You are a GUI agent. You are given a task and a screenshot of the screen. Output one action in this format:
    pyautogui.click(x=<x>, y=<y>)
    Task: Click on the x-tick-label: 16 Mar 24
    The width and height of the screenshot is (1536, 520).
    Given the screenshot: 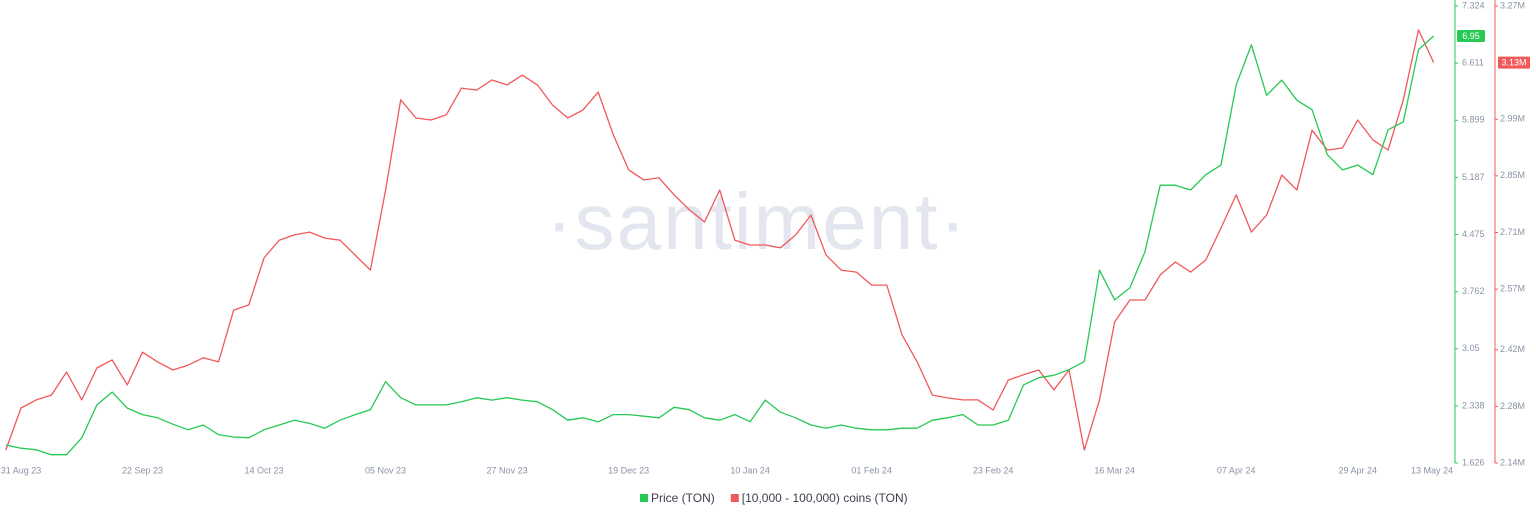 What is the action you would take?
    pyautogui.click(x=1114, y=470)
    